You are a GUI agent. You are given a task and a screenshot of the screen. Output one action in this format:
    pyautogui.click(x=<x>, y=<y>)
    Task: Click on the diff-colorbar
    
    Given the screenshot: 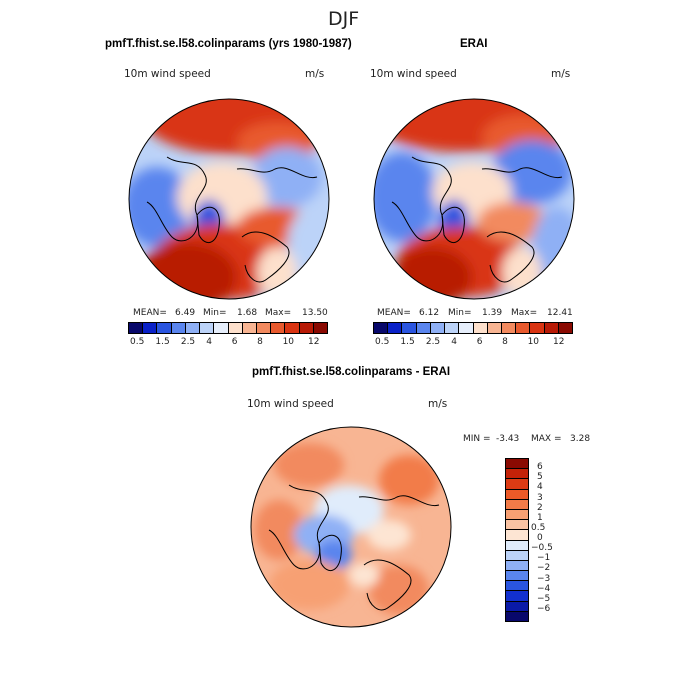 What is the action you would take?
    pyautogui.click(x=517, y=540)
    